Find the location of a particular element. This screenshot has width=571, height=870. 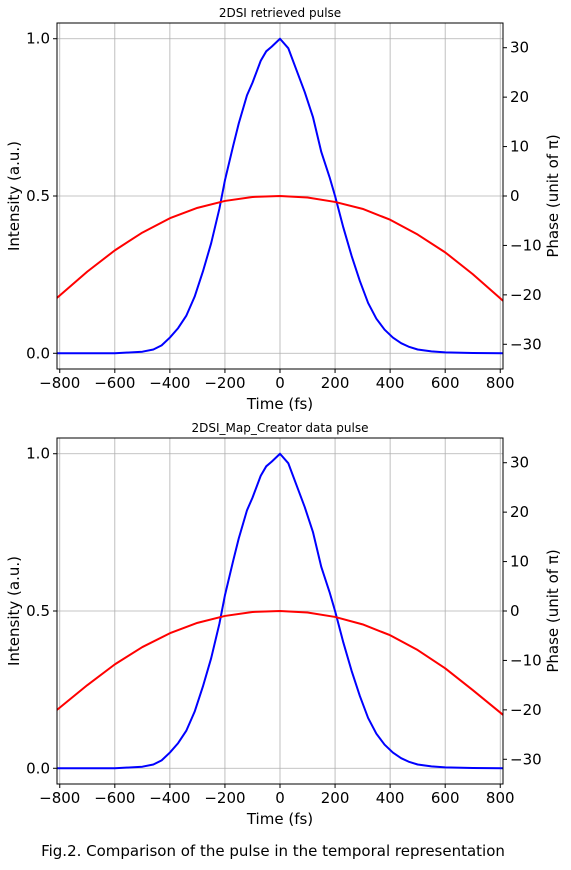

chart-title: 2DSI_Map_Creator data pulse is located at coordinates (280, 428).